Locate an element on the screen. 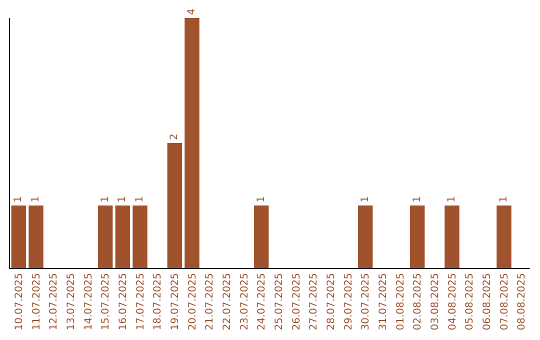 This screenshot has width=540, height=340. x-tick-label: 27.07.2025 is located at coordinates (314, 301).